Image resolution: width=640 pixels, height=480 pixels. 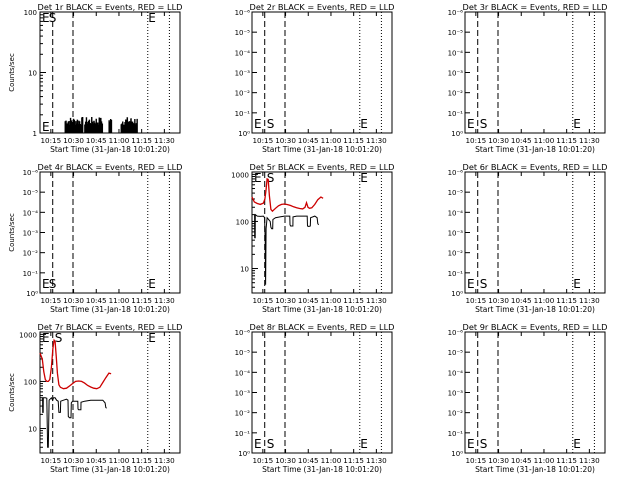 I want to click on series-lld, so click(x=75, y=364).